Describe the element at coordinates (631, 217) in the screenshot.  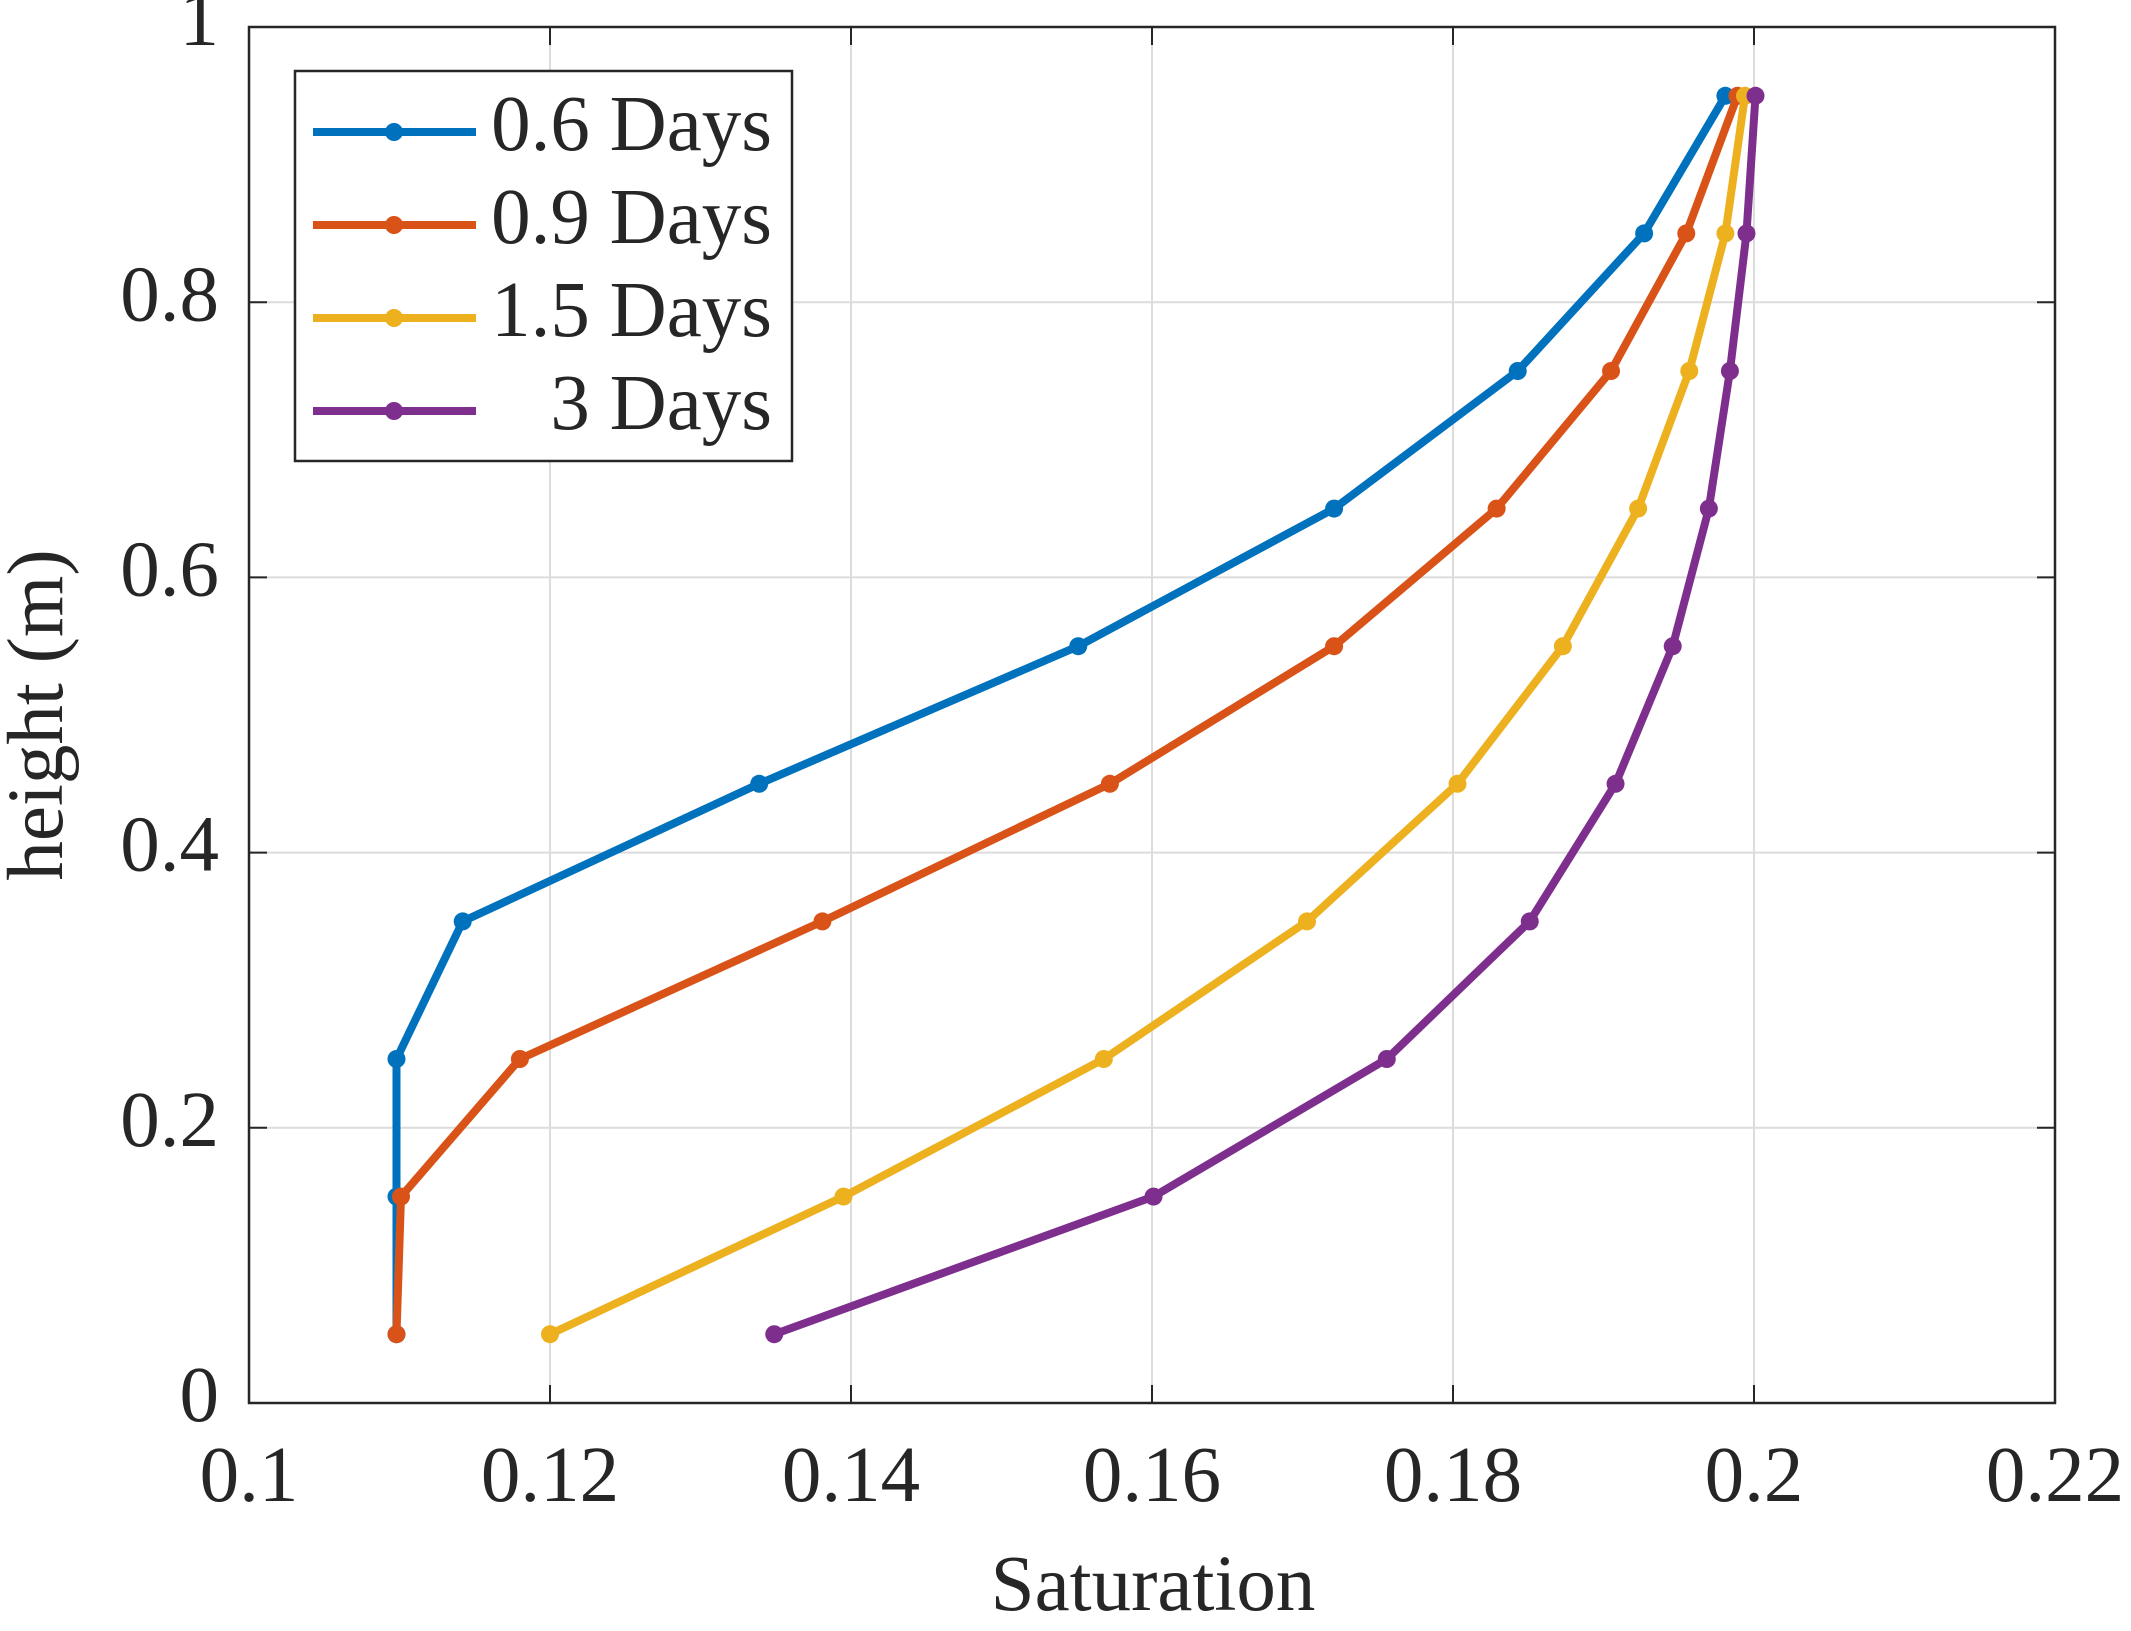
I see `legend-label: 0.9 Days` at that location.